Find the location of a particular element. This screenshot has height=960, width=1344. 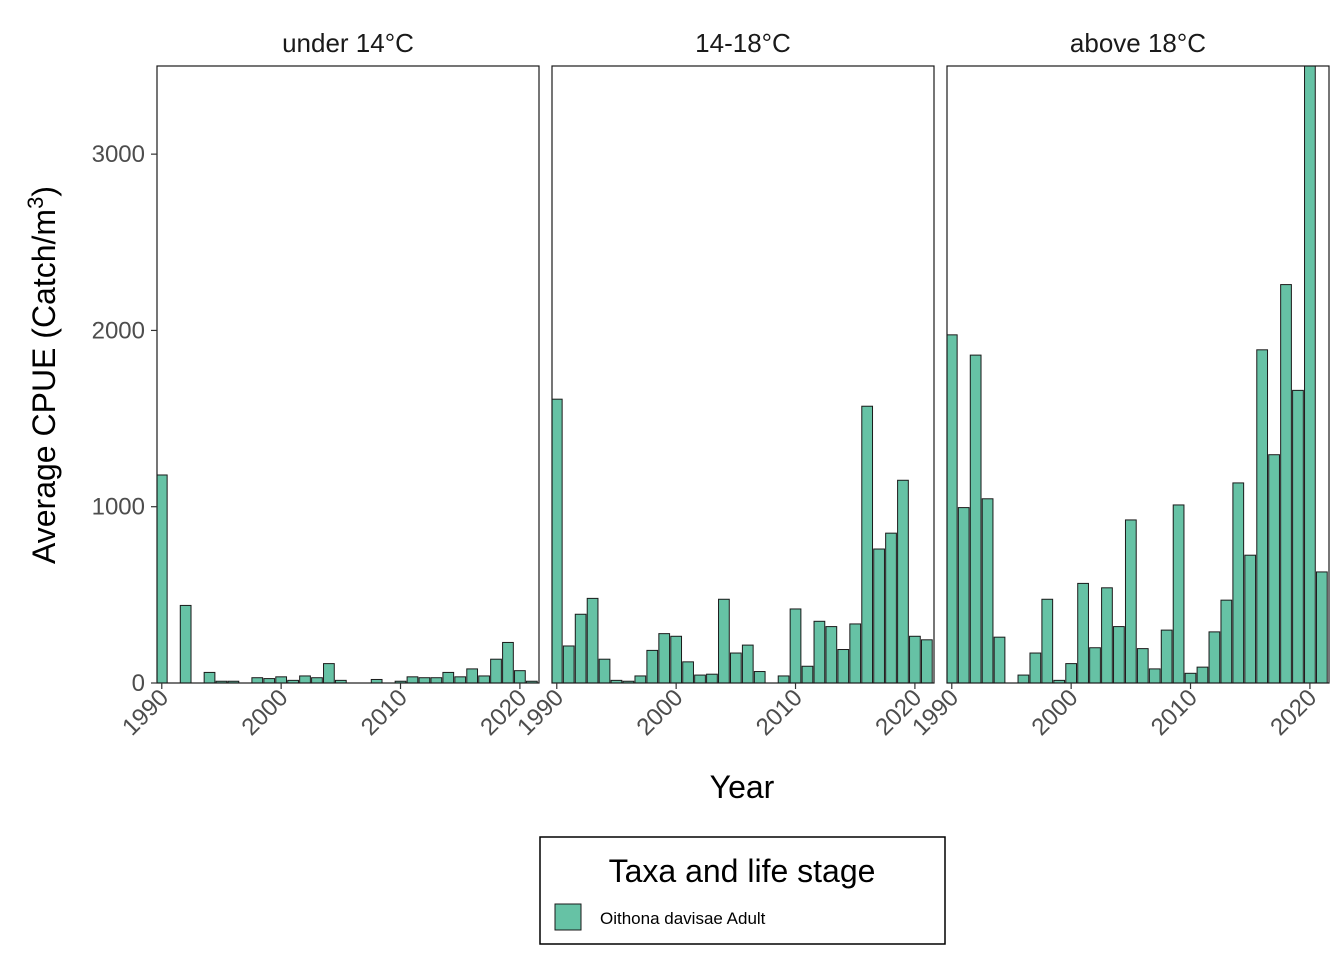

y-tick-label-3000: 3000 is located at coordinates (118, 154).